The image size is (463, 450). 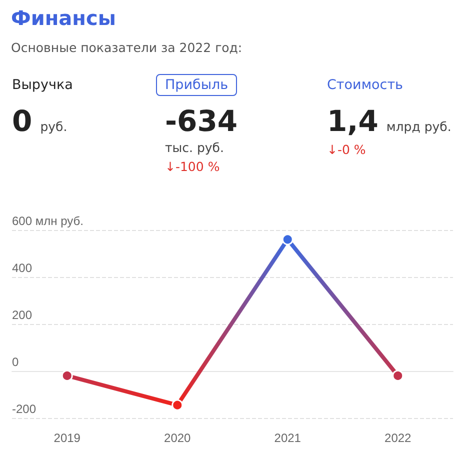 What do you see at coordinates (195, 147) in the screenshot?
I see `text: тыс. руб.` at bounding box center [195, 147].